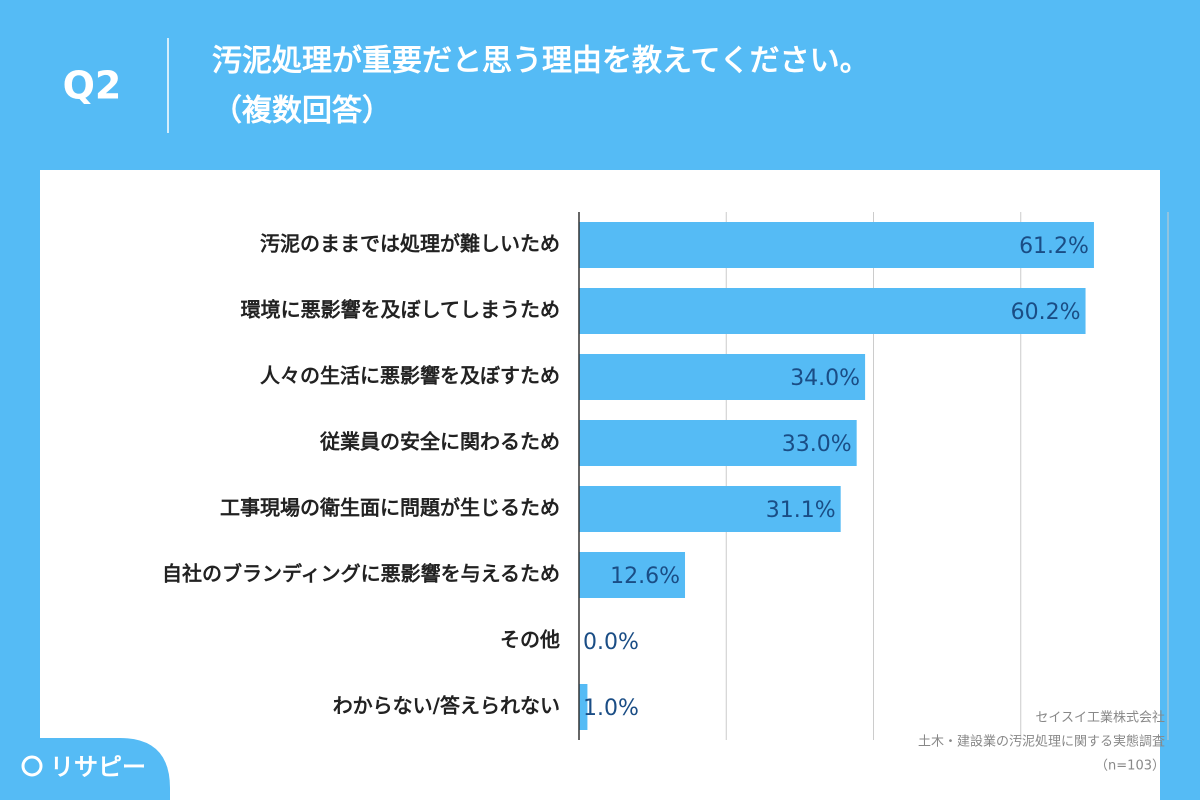 The image size is (1200, 800). What do you see at coordinates (446, 706) in the screenshot?
I see `category-label: わからない/答えられない` at bounding box center [446, 706].